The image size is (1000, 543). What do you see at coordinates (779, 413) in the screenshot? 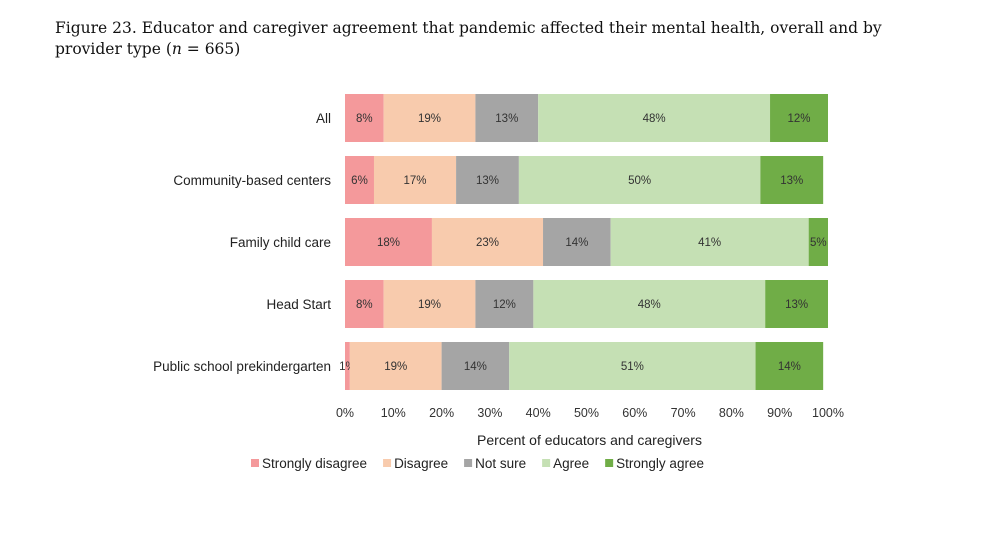
I see `x-tick-label: 90%` at bounding box center [779, 413].